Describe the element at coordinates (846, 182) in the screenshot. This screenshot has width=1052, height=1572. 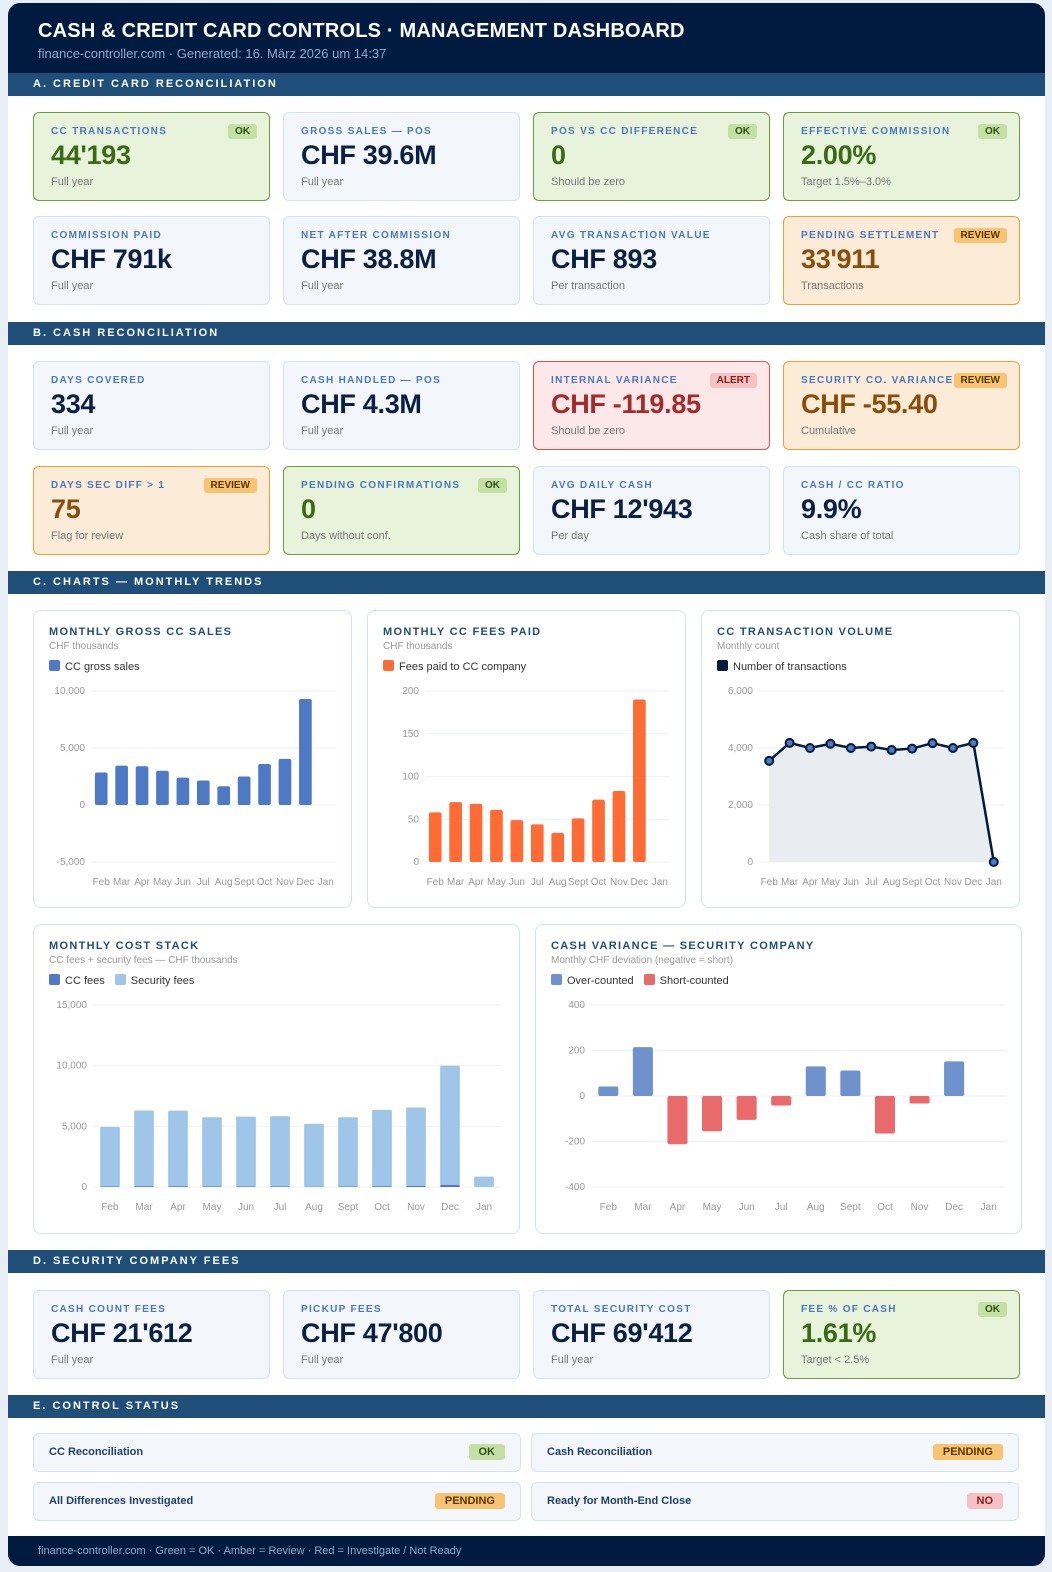
I see `kpi-note: Target 1.5%–3.0%` at that location.